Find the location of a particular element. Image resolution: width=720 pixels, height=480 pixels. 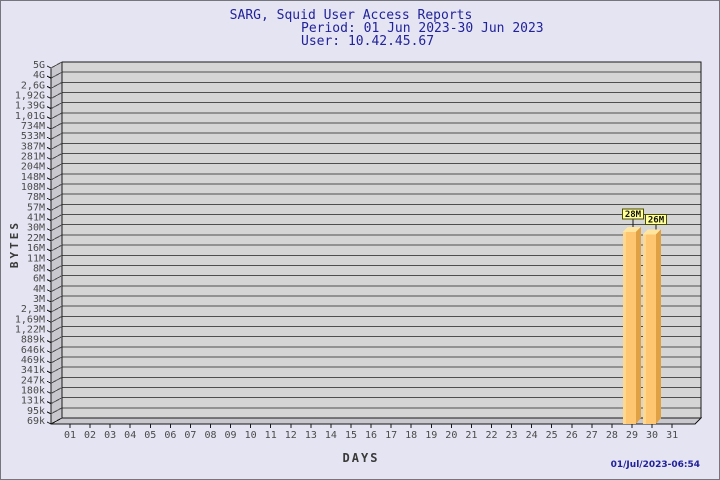

svg-text: 131k is located at coordinates (33, 401).